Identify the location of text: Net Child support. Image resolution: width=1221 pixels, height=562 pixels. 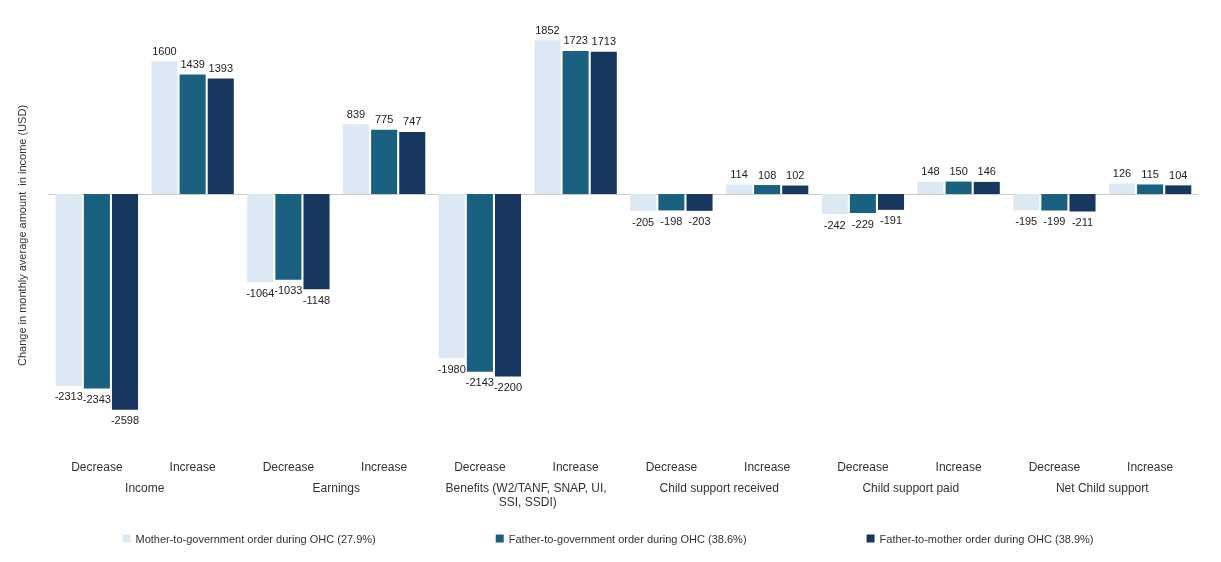
(1102, 488).